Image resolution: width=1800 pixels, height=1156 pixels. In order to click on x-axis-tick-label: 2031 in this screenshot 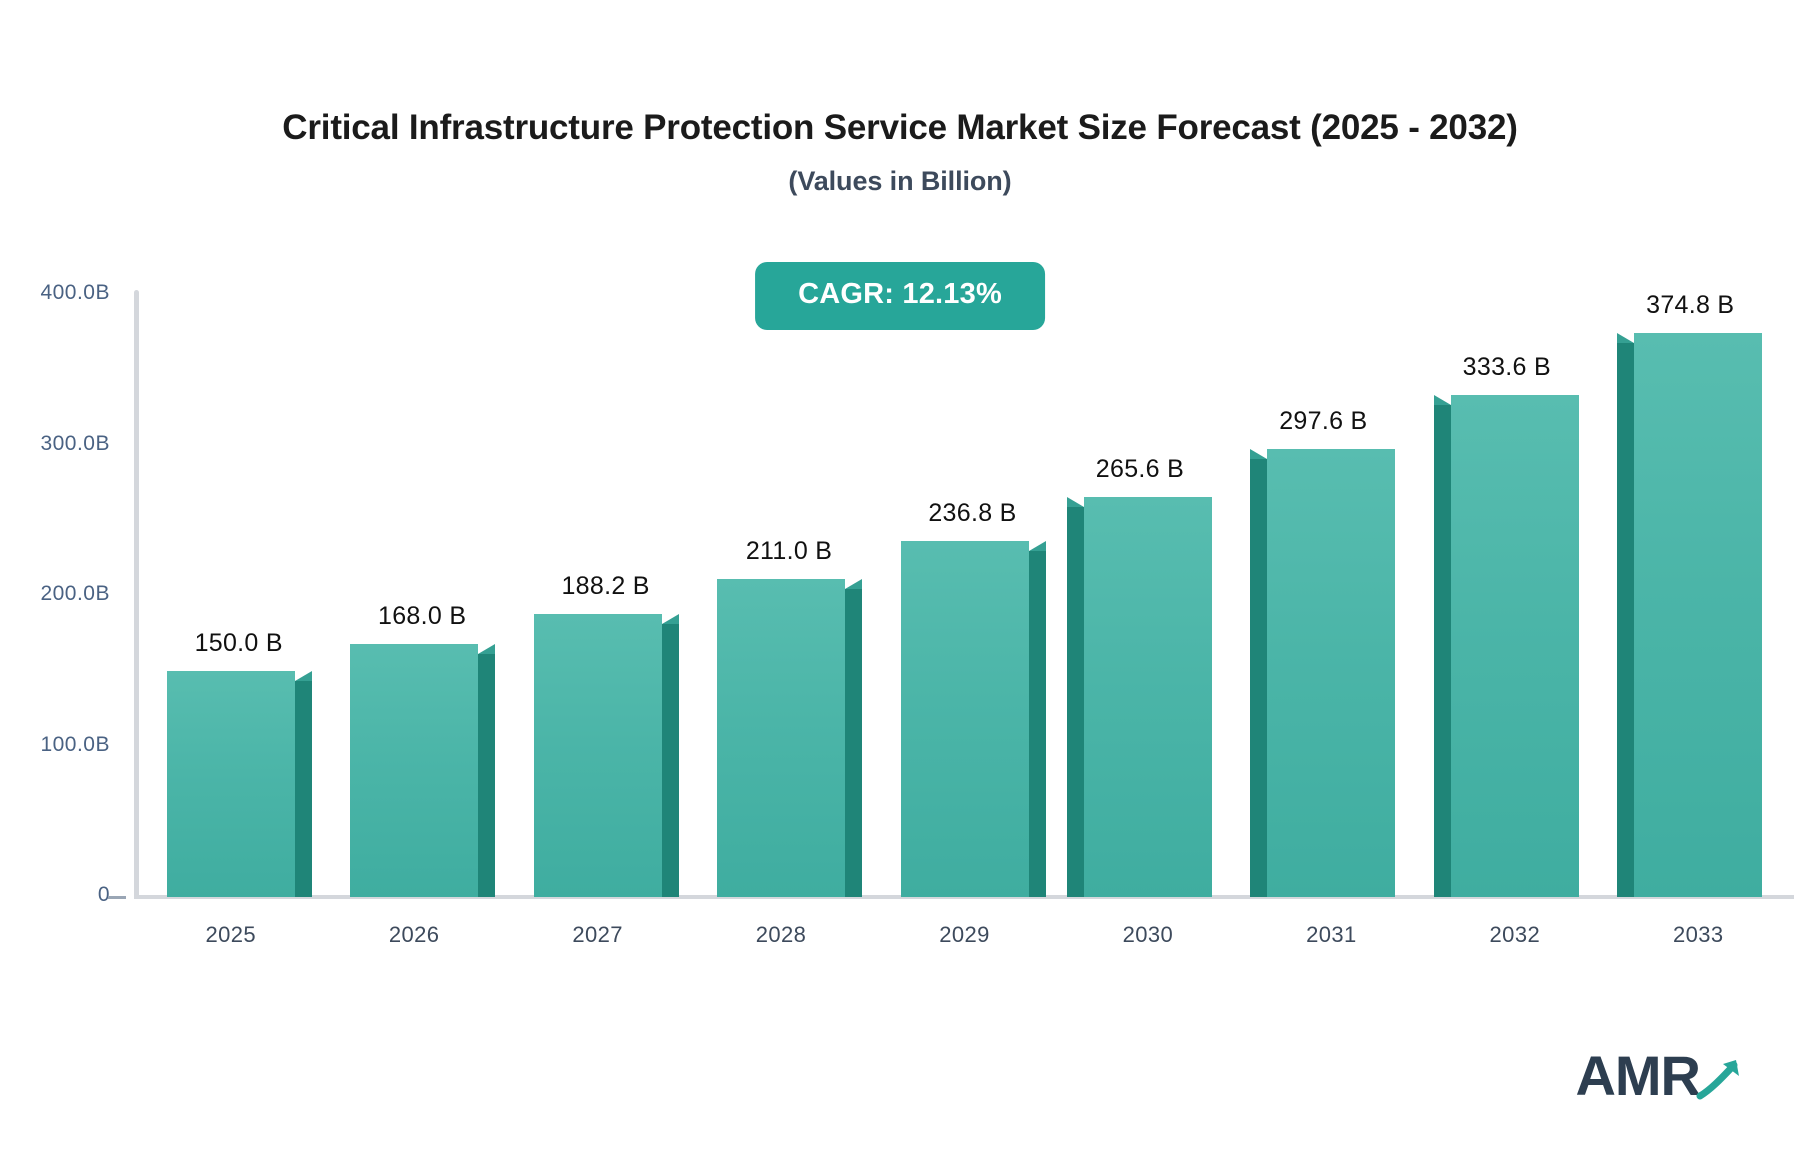, I will do `click(1331, 934)`.